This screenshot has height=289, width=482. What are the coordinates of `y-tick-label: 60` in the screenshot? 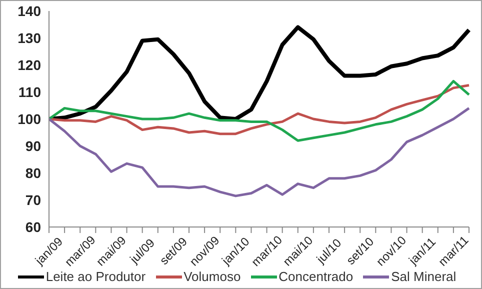 It's located at (33, 226).